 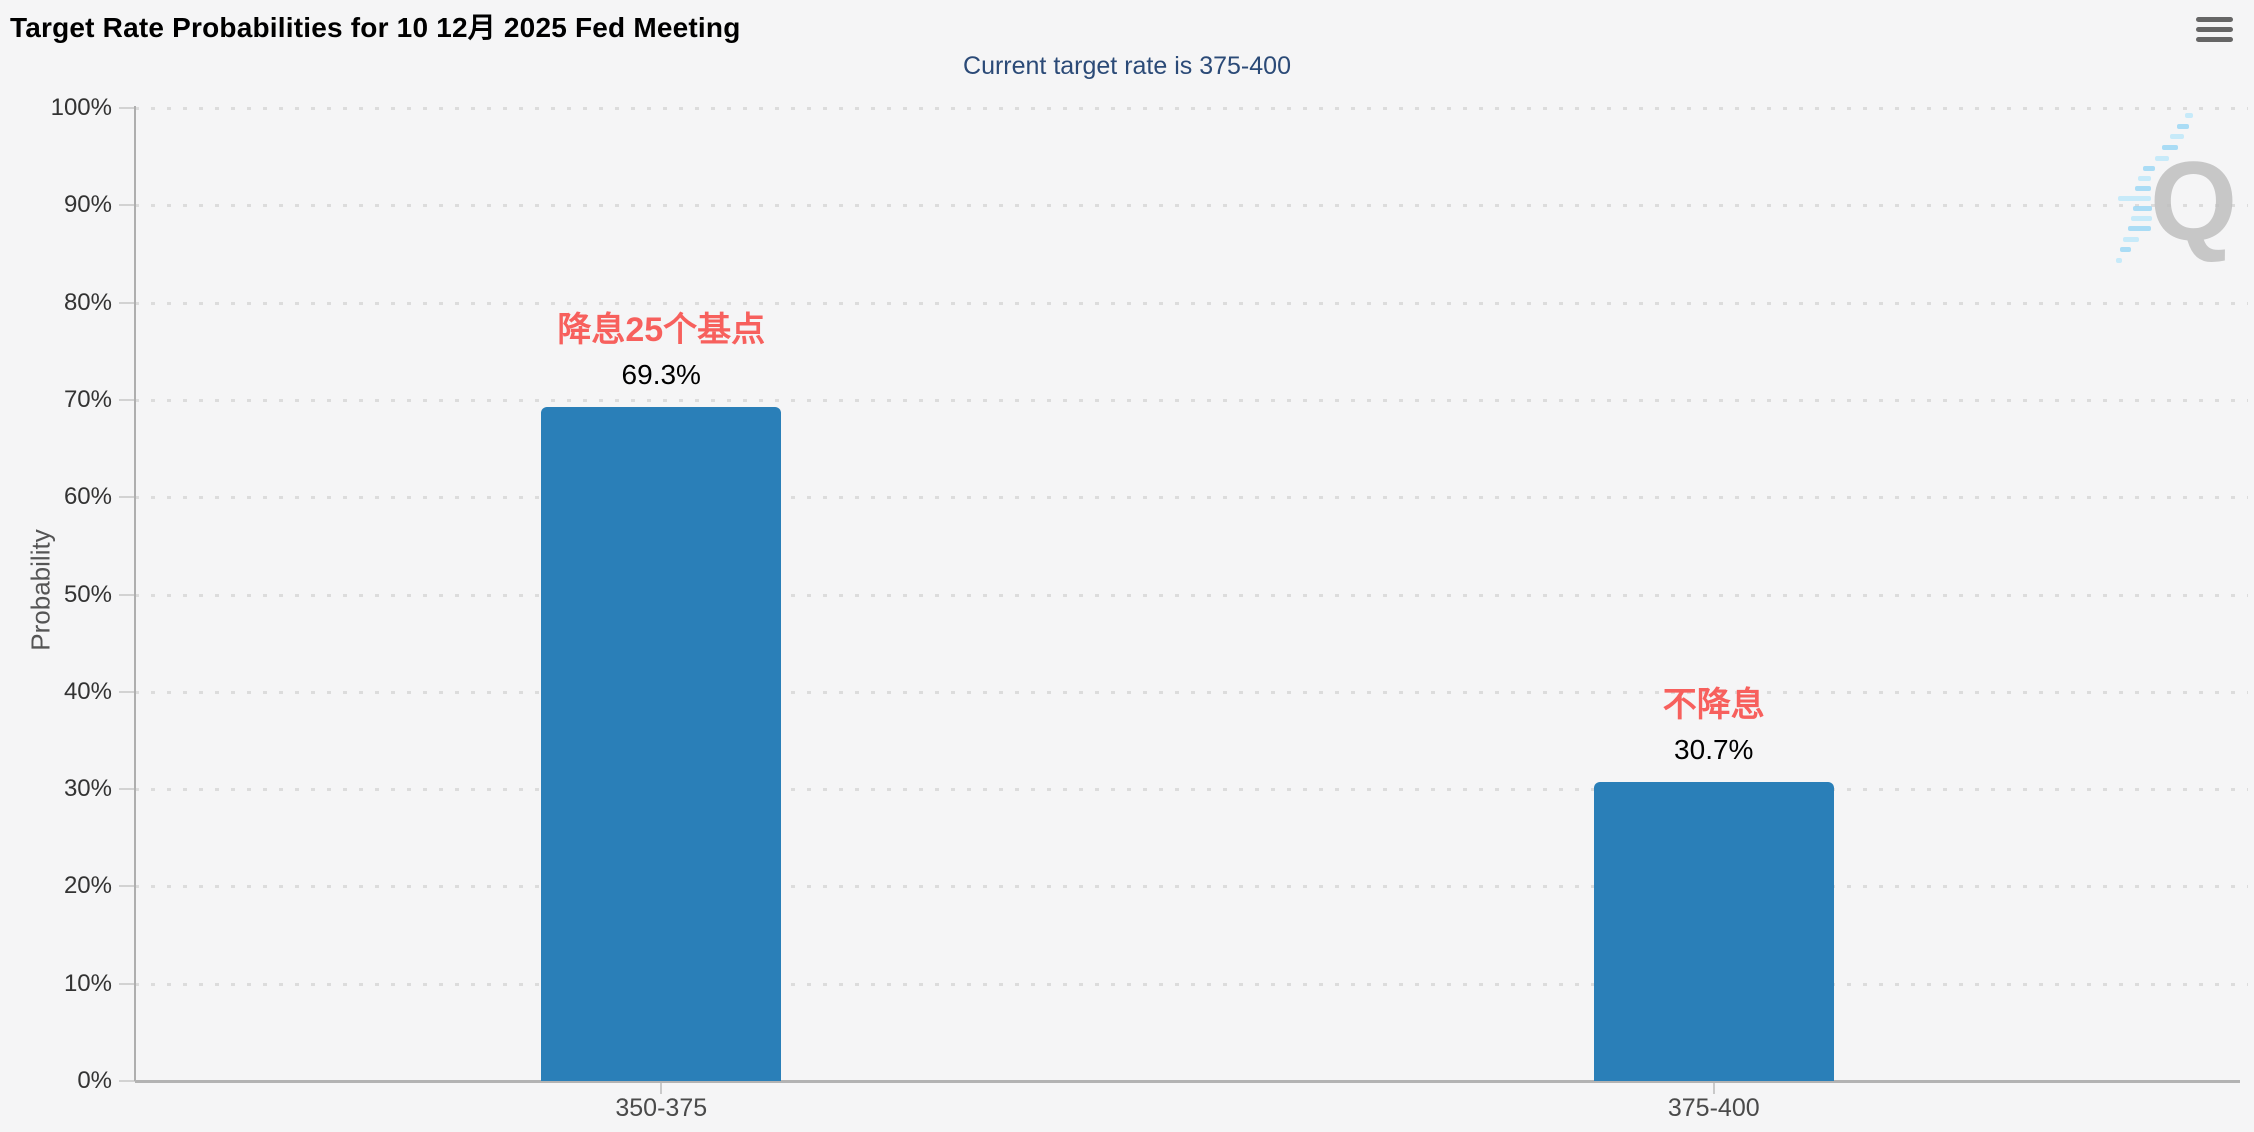 I want to click on y-tick-label: 40%, so click(x=87, y=691).